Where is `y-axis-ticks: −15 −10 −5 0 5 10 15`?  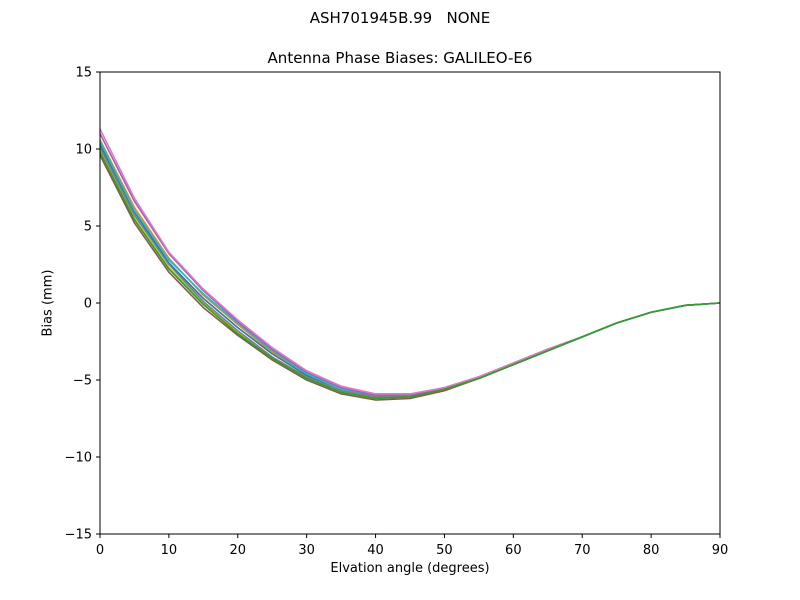 y-axis-ticks: −15 −10 −5 0 5 10 15 is located at coordinates (82, 304).